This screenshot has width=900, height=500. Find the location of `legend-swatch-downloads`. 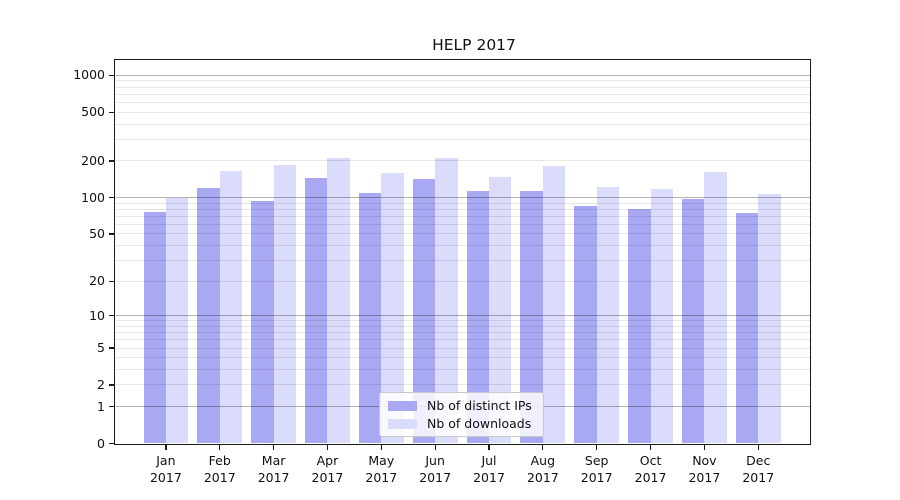

legend-swatch-downloads is located at coordinates (402, 423).